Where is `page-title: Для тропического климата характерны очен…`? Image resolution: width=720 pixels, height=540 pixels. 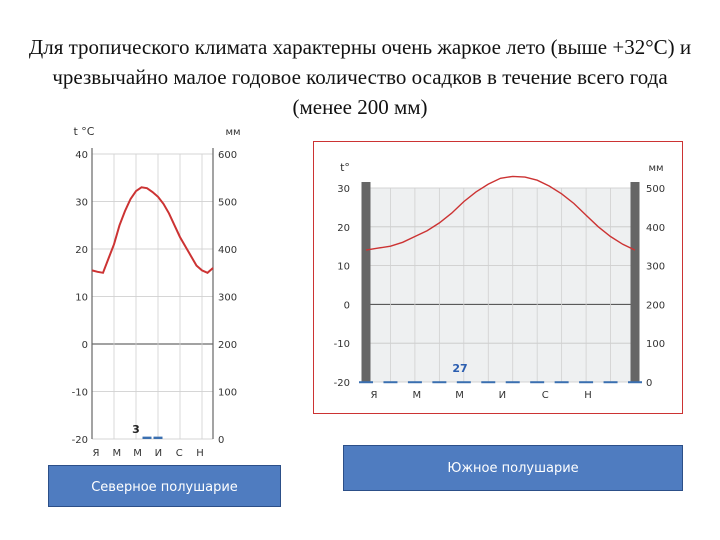 page-title: Для тропического климата характерны очен… is located at coordinates (360, 77).